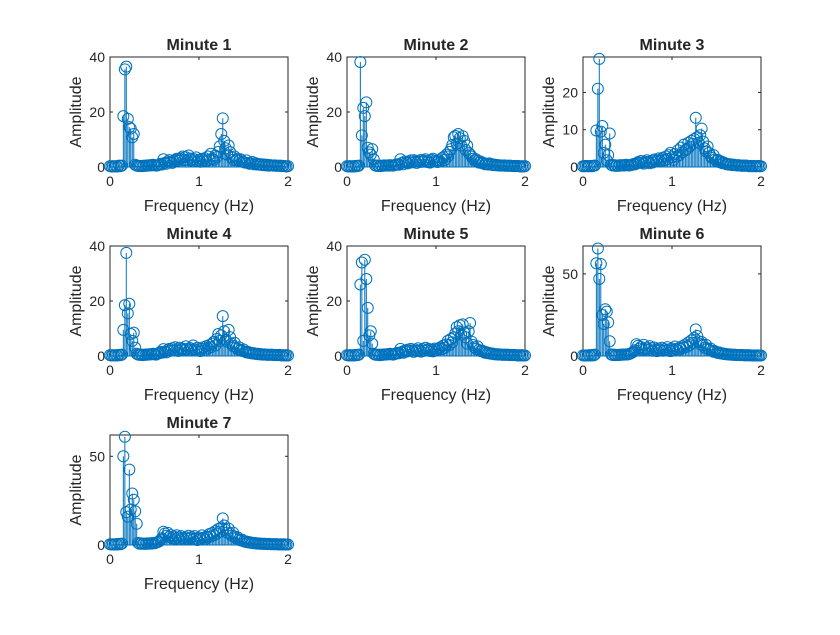 Image resolution: width=840 pixels, height=635 pixels. I want to click on subplot-title: Minute 4, so click(199, 234).